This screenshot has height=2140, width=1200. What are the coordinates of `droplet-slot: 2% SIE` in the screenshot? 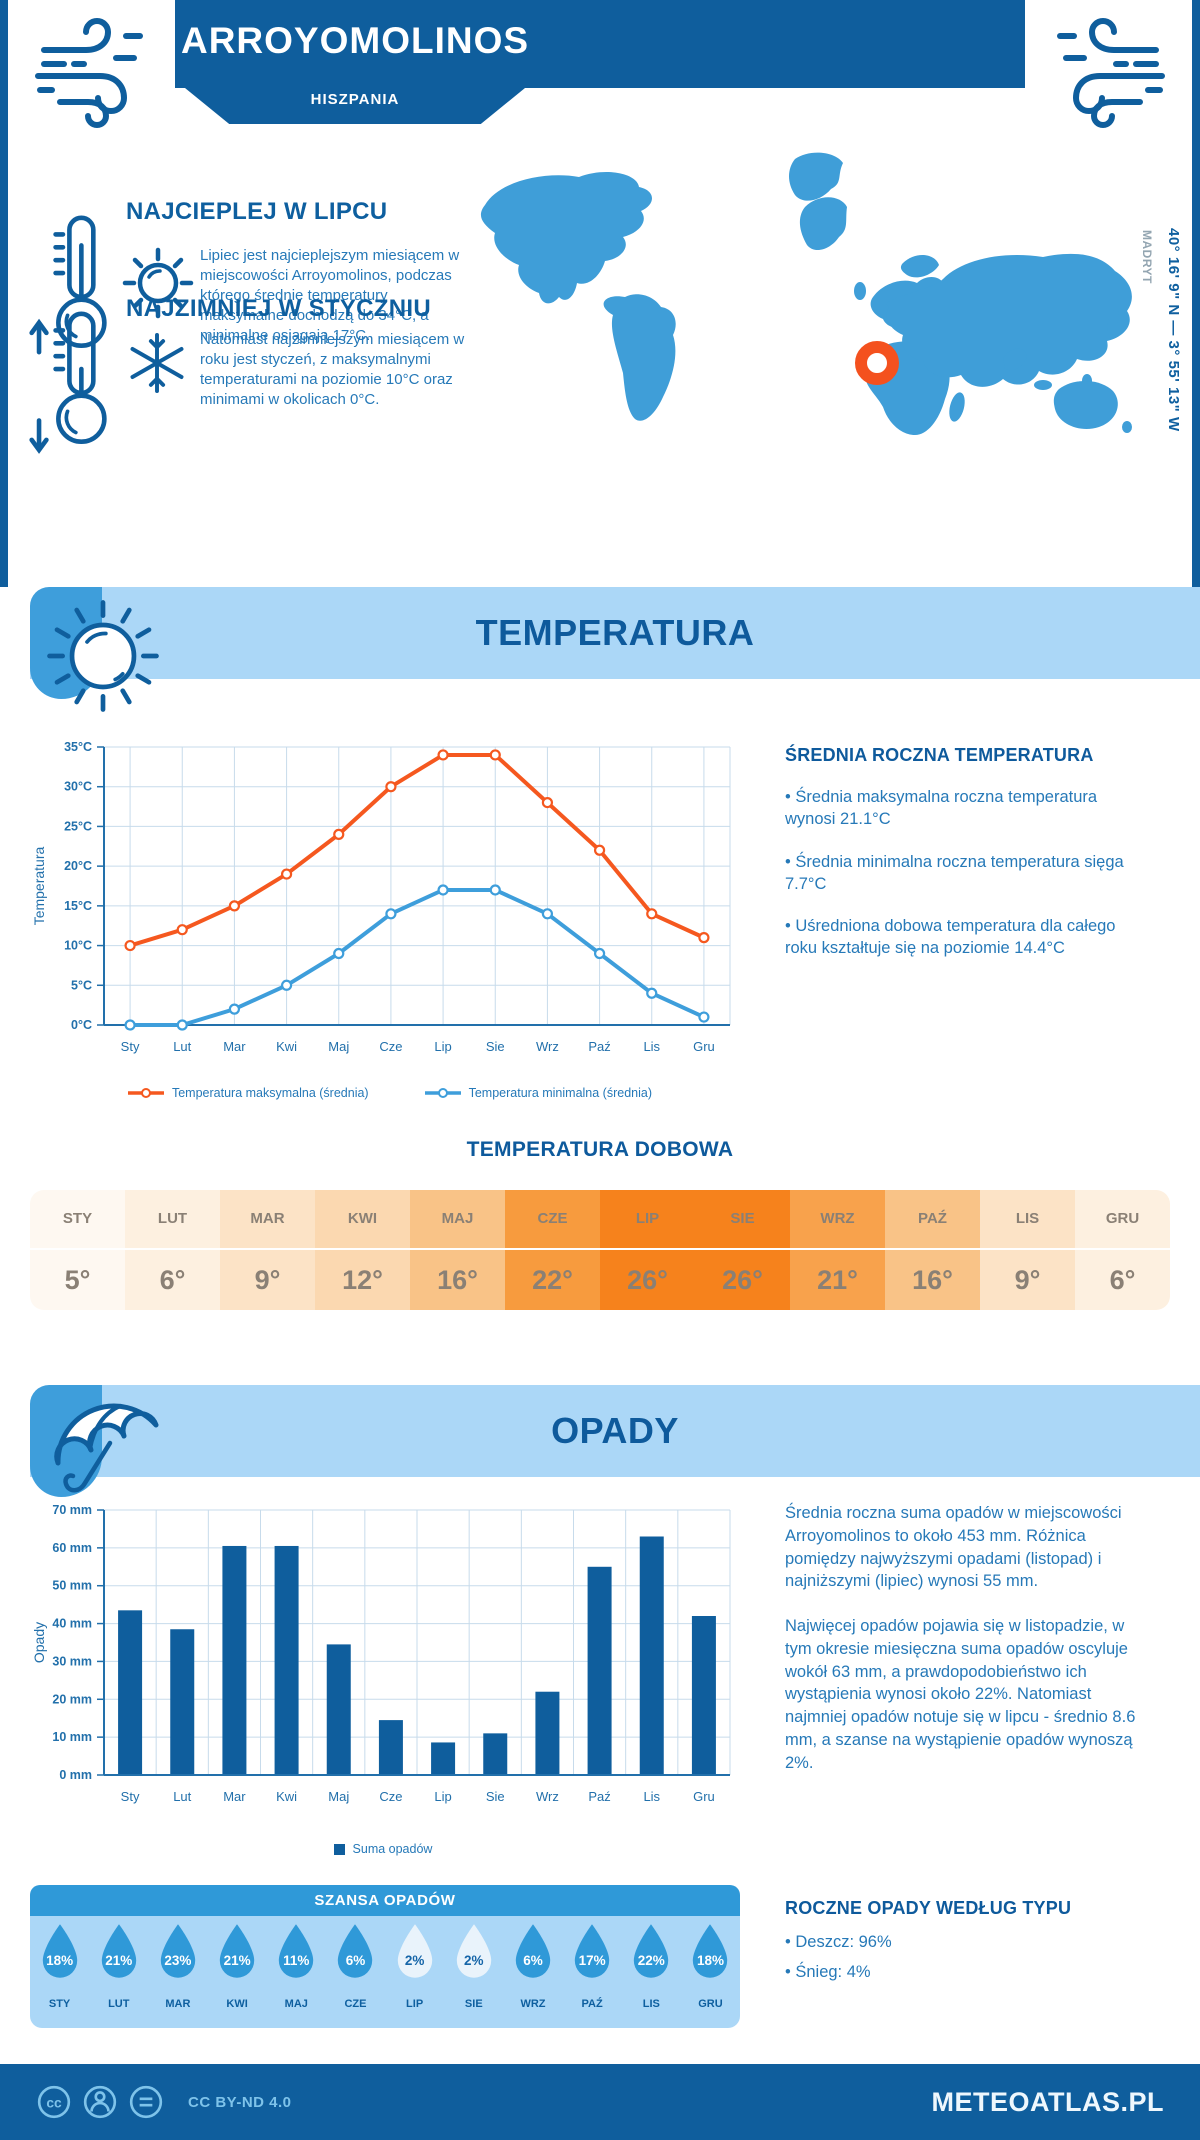 It's located at (473, 1972).